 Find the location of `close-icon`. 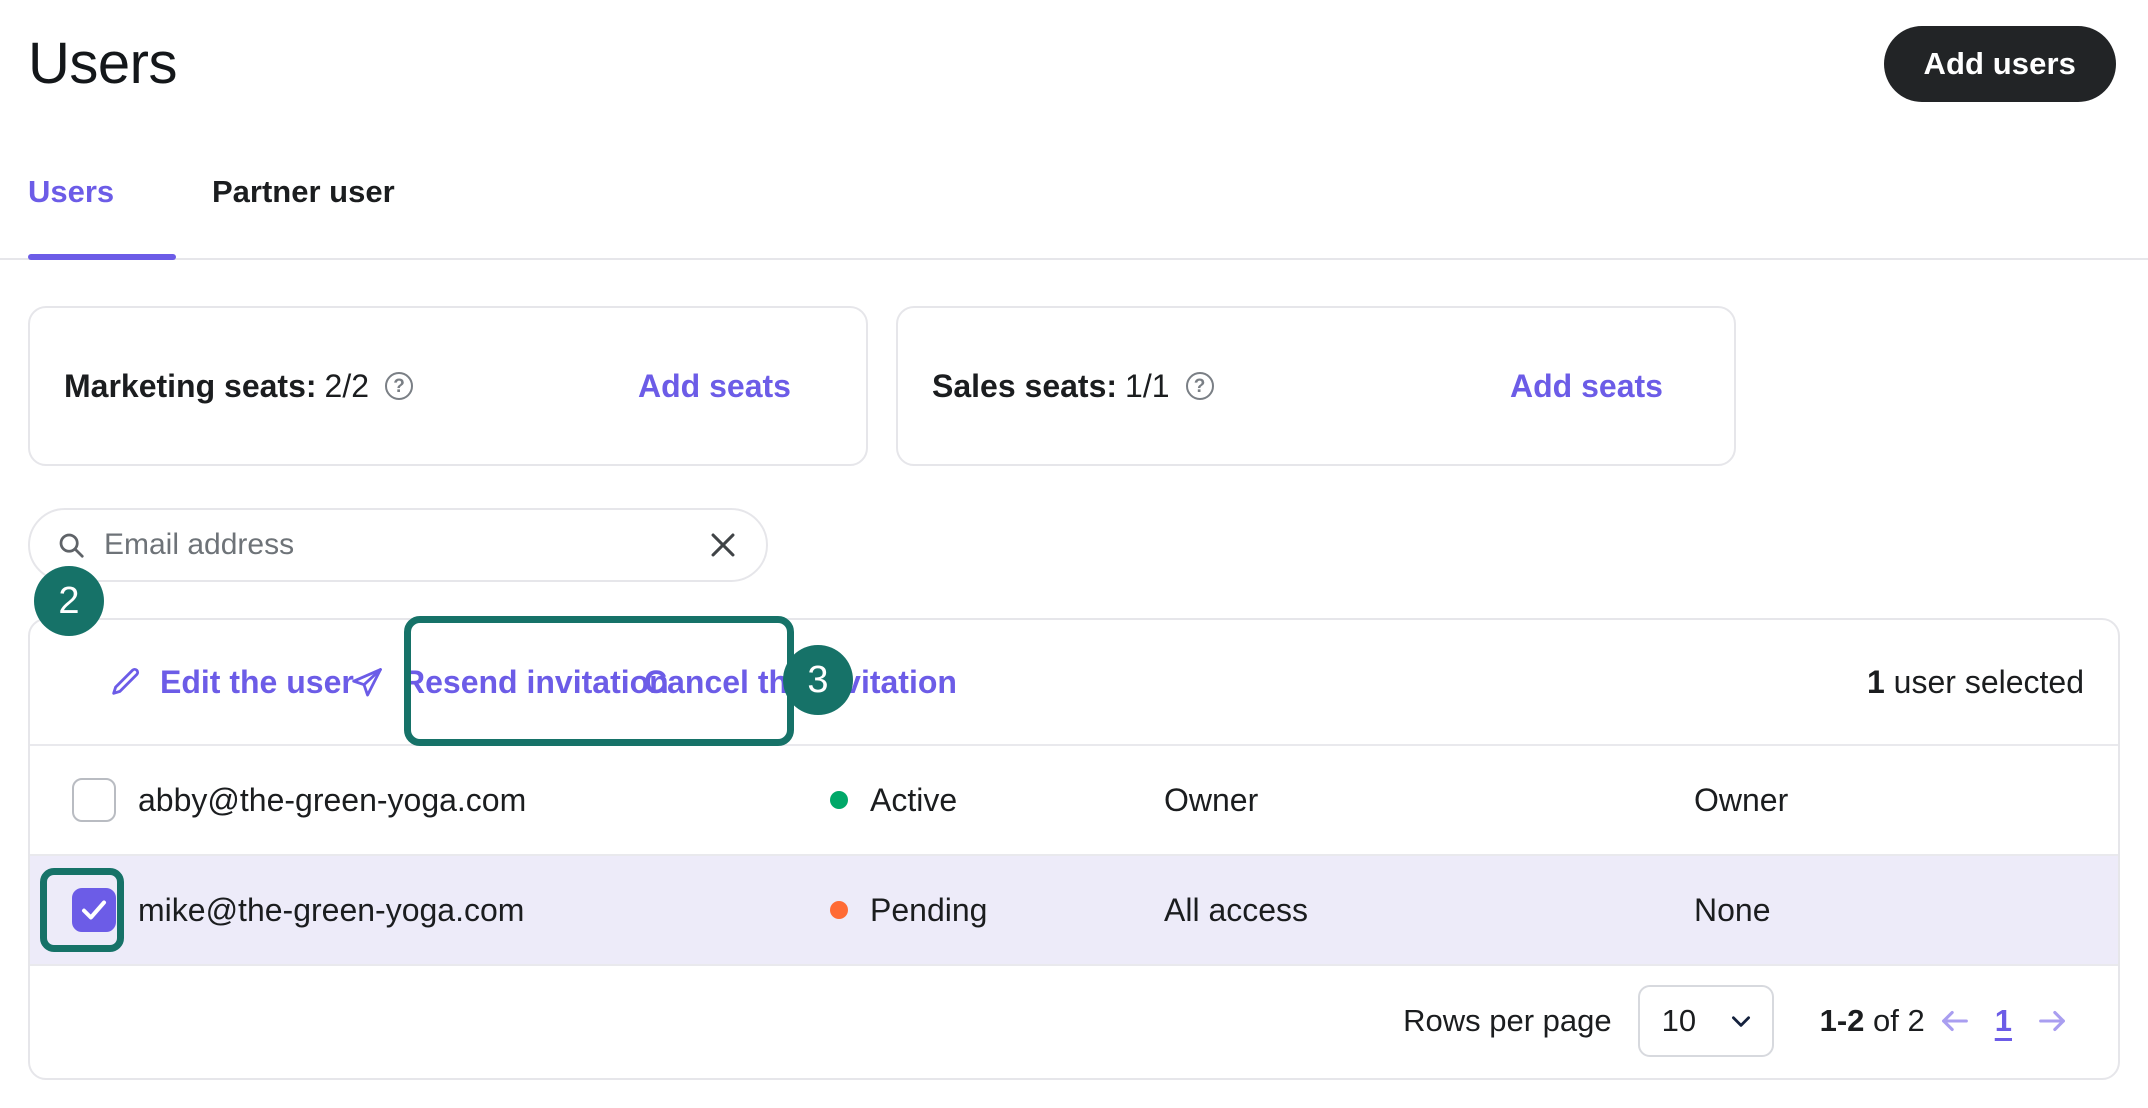

close-icon is located at coordinates (723, 545).